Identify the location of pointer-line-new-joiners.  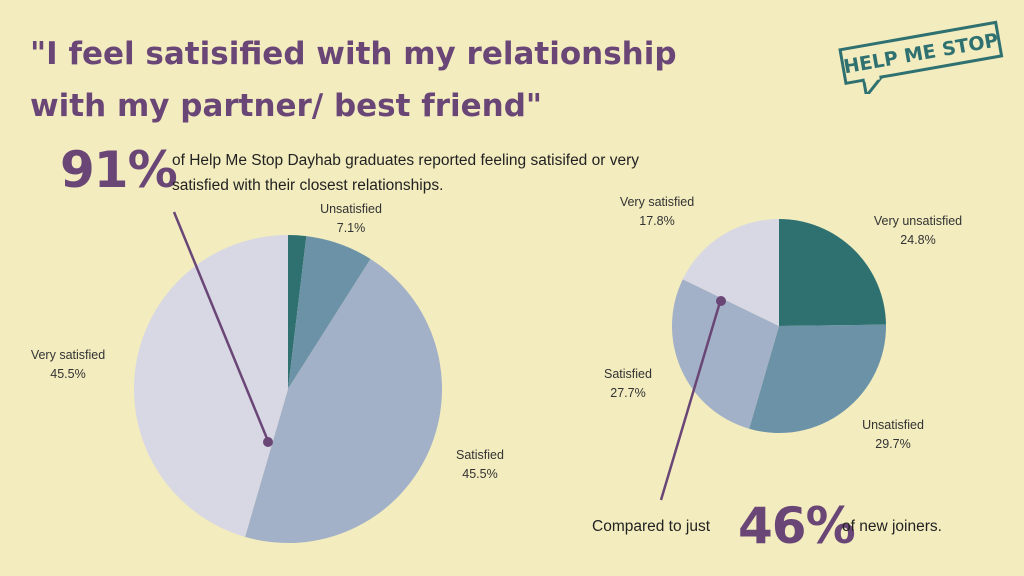
(690, 401).